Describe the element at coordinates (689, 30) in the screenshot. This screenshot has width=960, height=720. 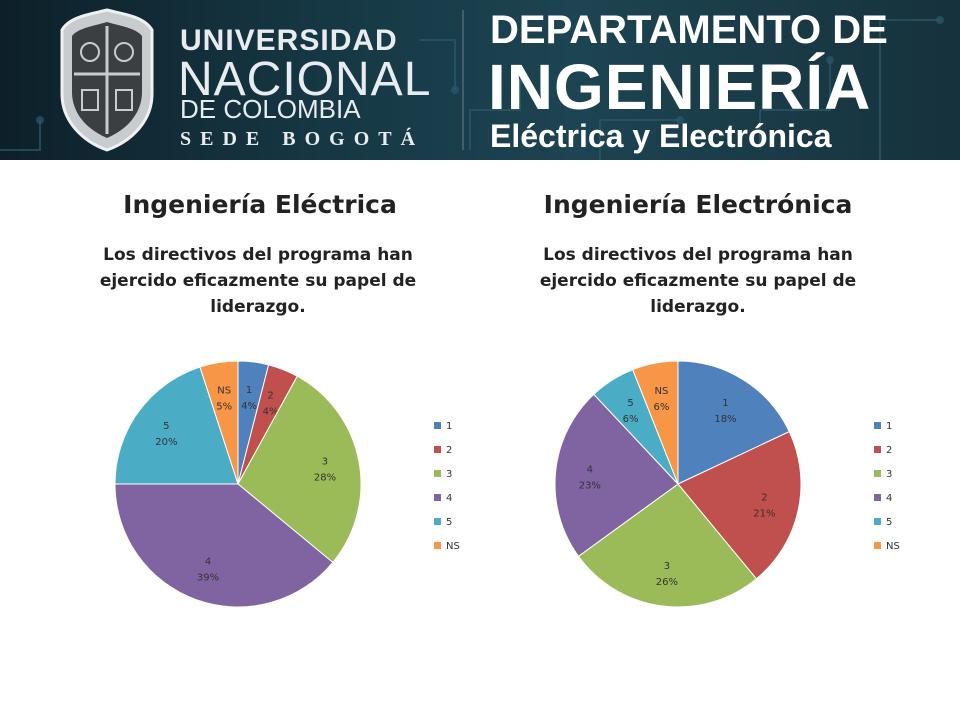
I see `department-line1: DEPARTAMENTO DE` at that location.